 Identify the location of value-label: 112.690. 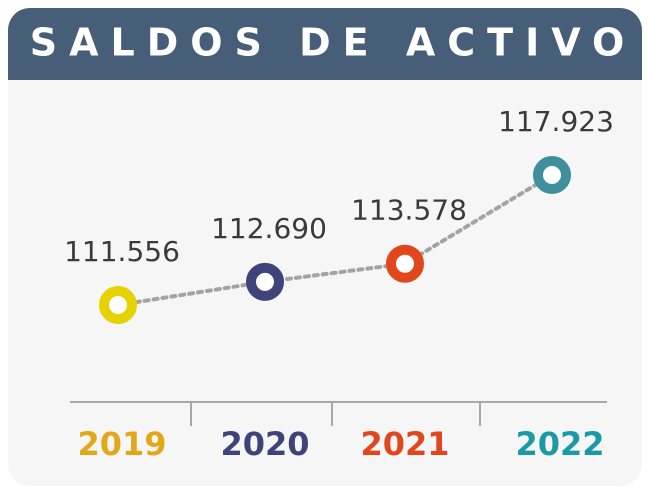
(269, 228).